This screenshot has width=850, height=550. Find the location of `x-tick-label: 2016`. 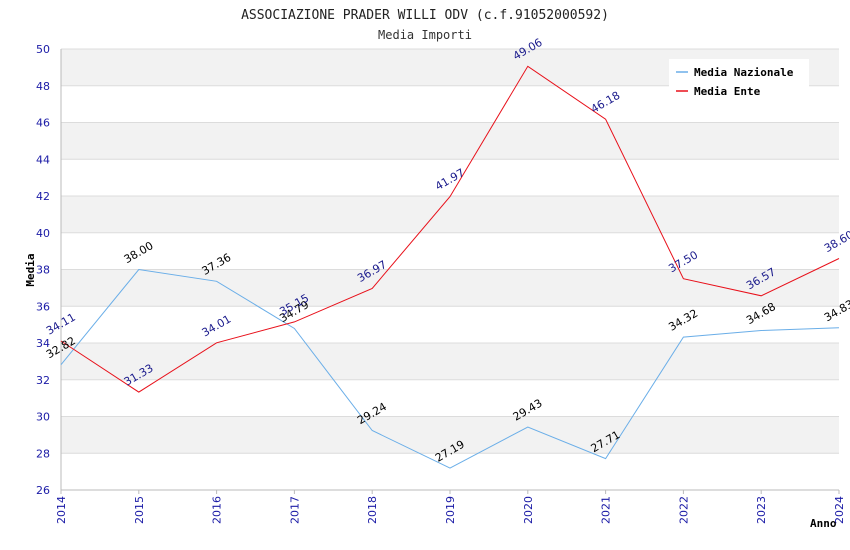

x-tick-label: 2016 is located at coordinates (217, 510).